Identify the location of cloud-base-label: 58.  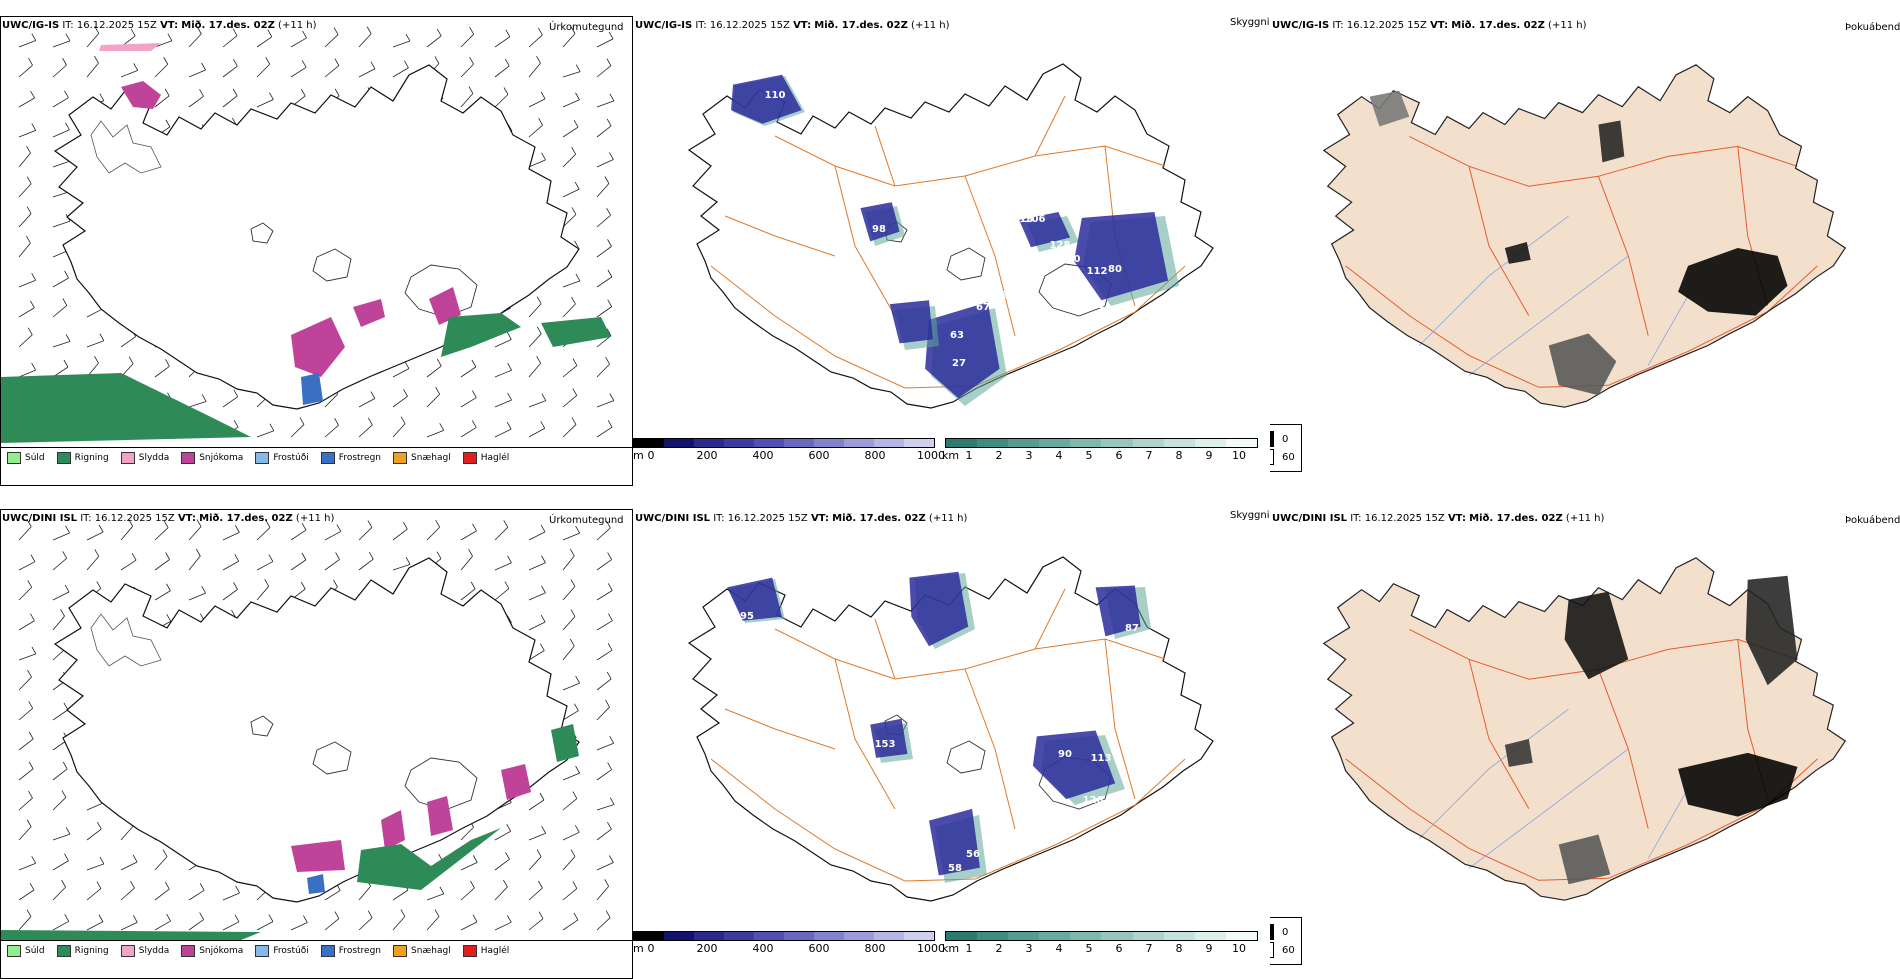
(955, 868).